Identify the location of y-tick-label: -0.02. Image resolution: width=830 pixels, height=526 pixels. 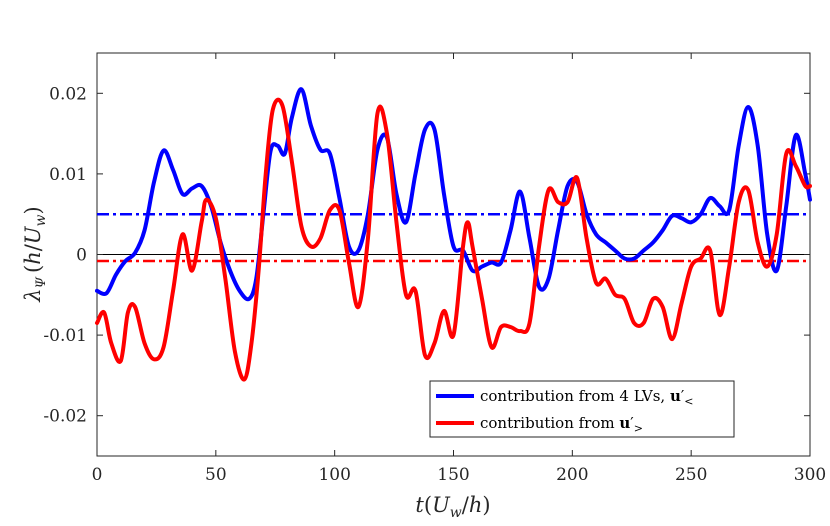
(65, 417).